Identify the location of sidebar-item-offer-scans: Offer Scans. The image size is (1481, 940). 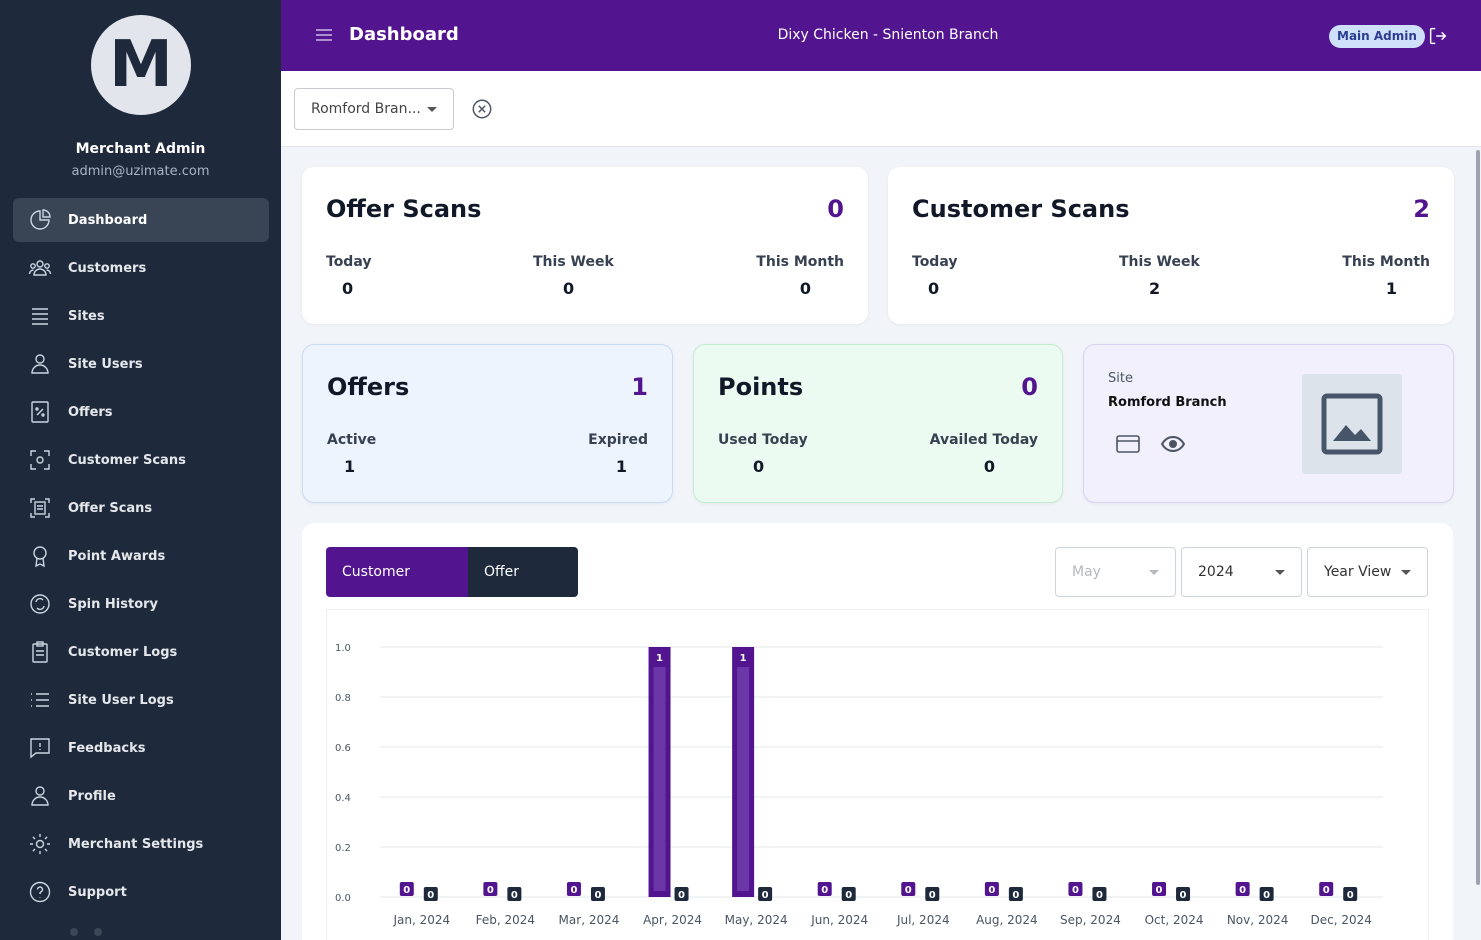
(141, 508).